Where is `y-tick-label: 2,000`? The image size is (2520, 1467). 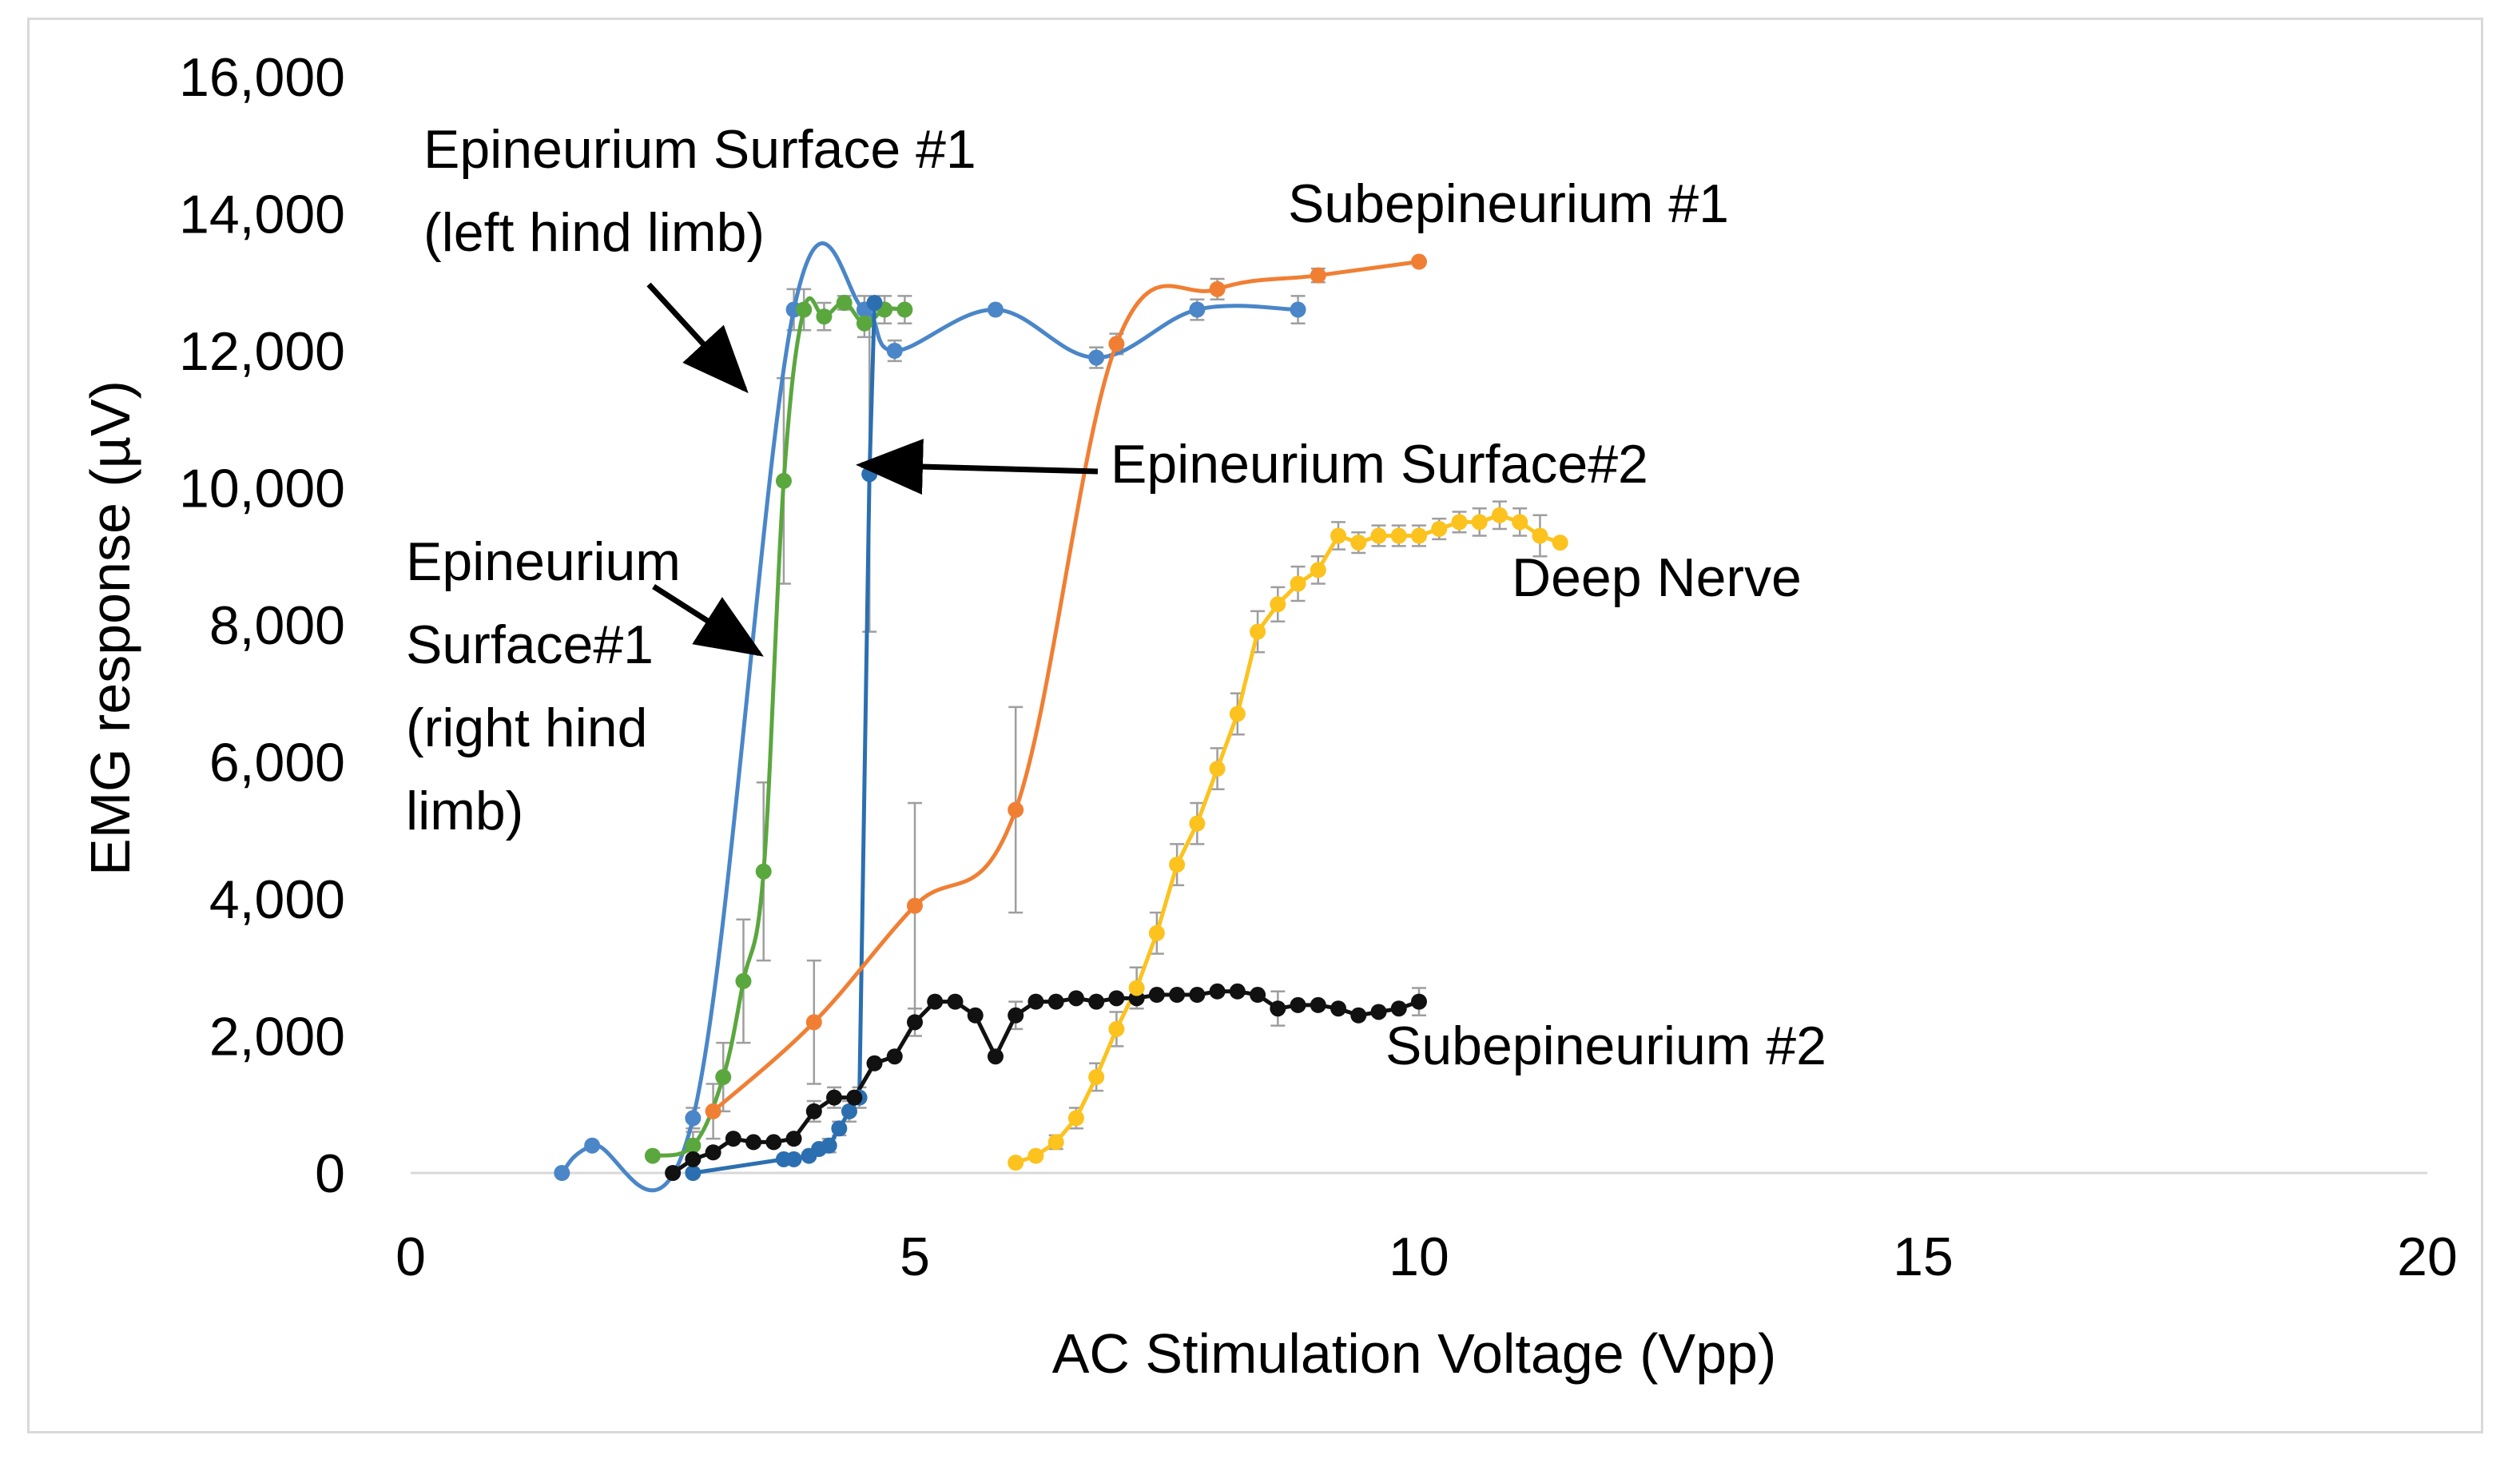 y-tick-label: 2,000 is located at coordinates (277, 1037).